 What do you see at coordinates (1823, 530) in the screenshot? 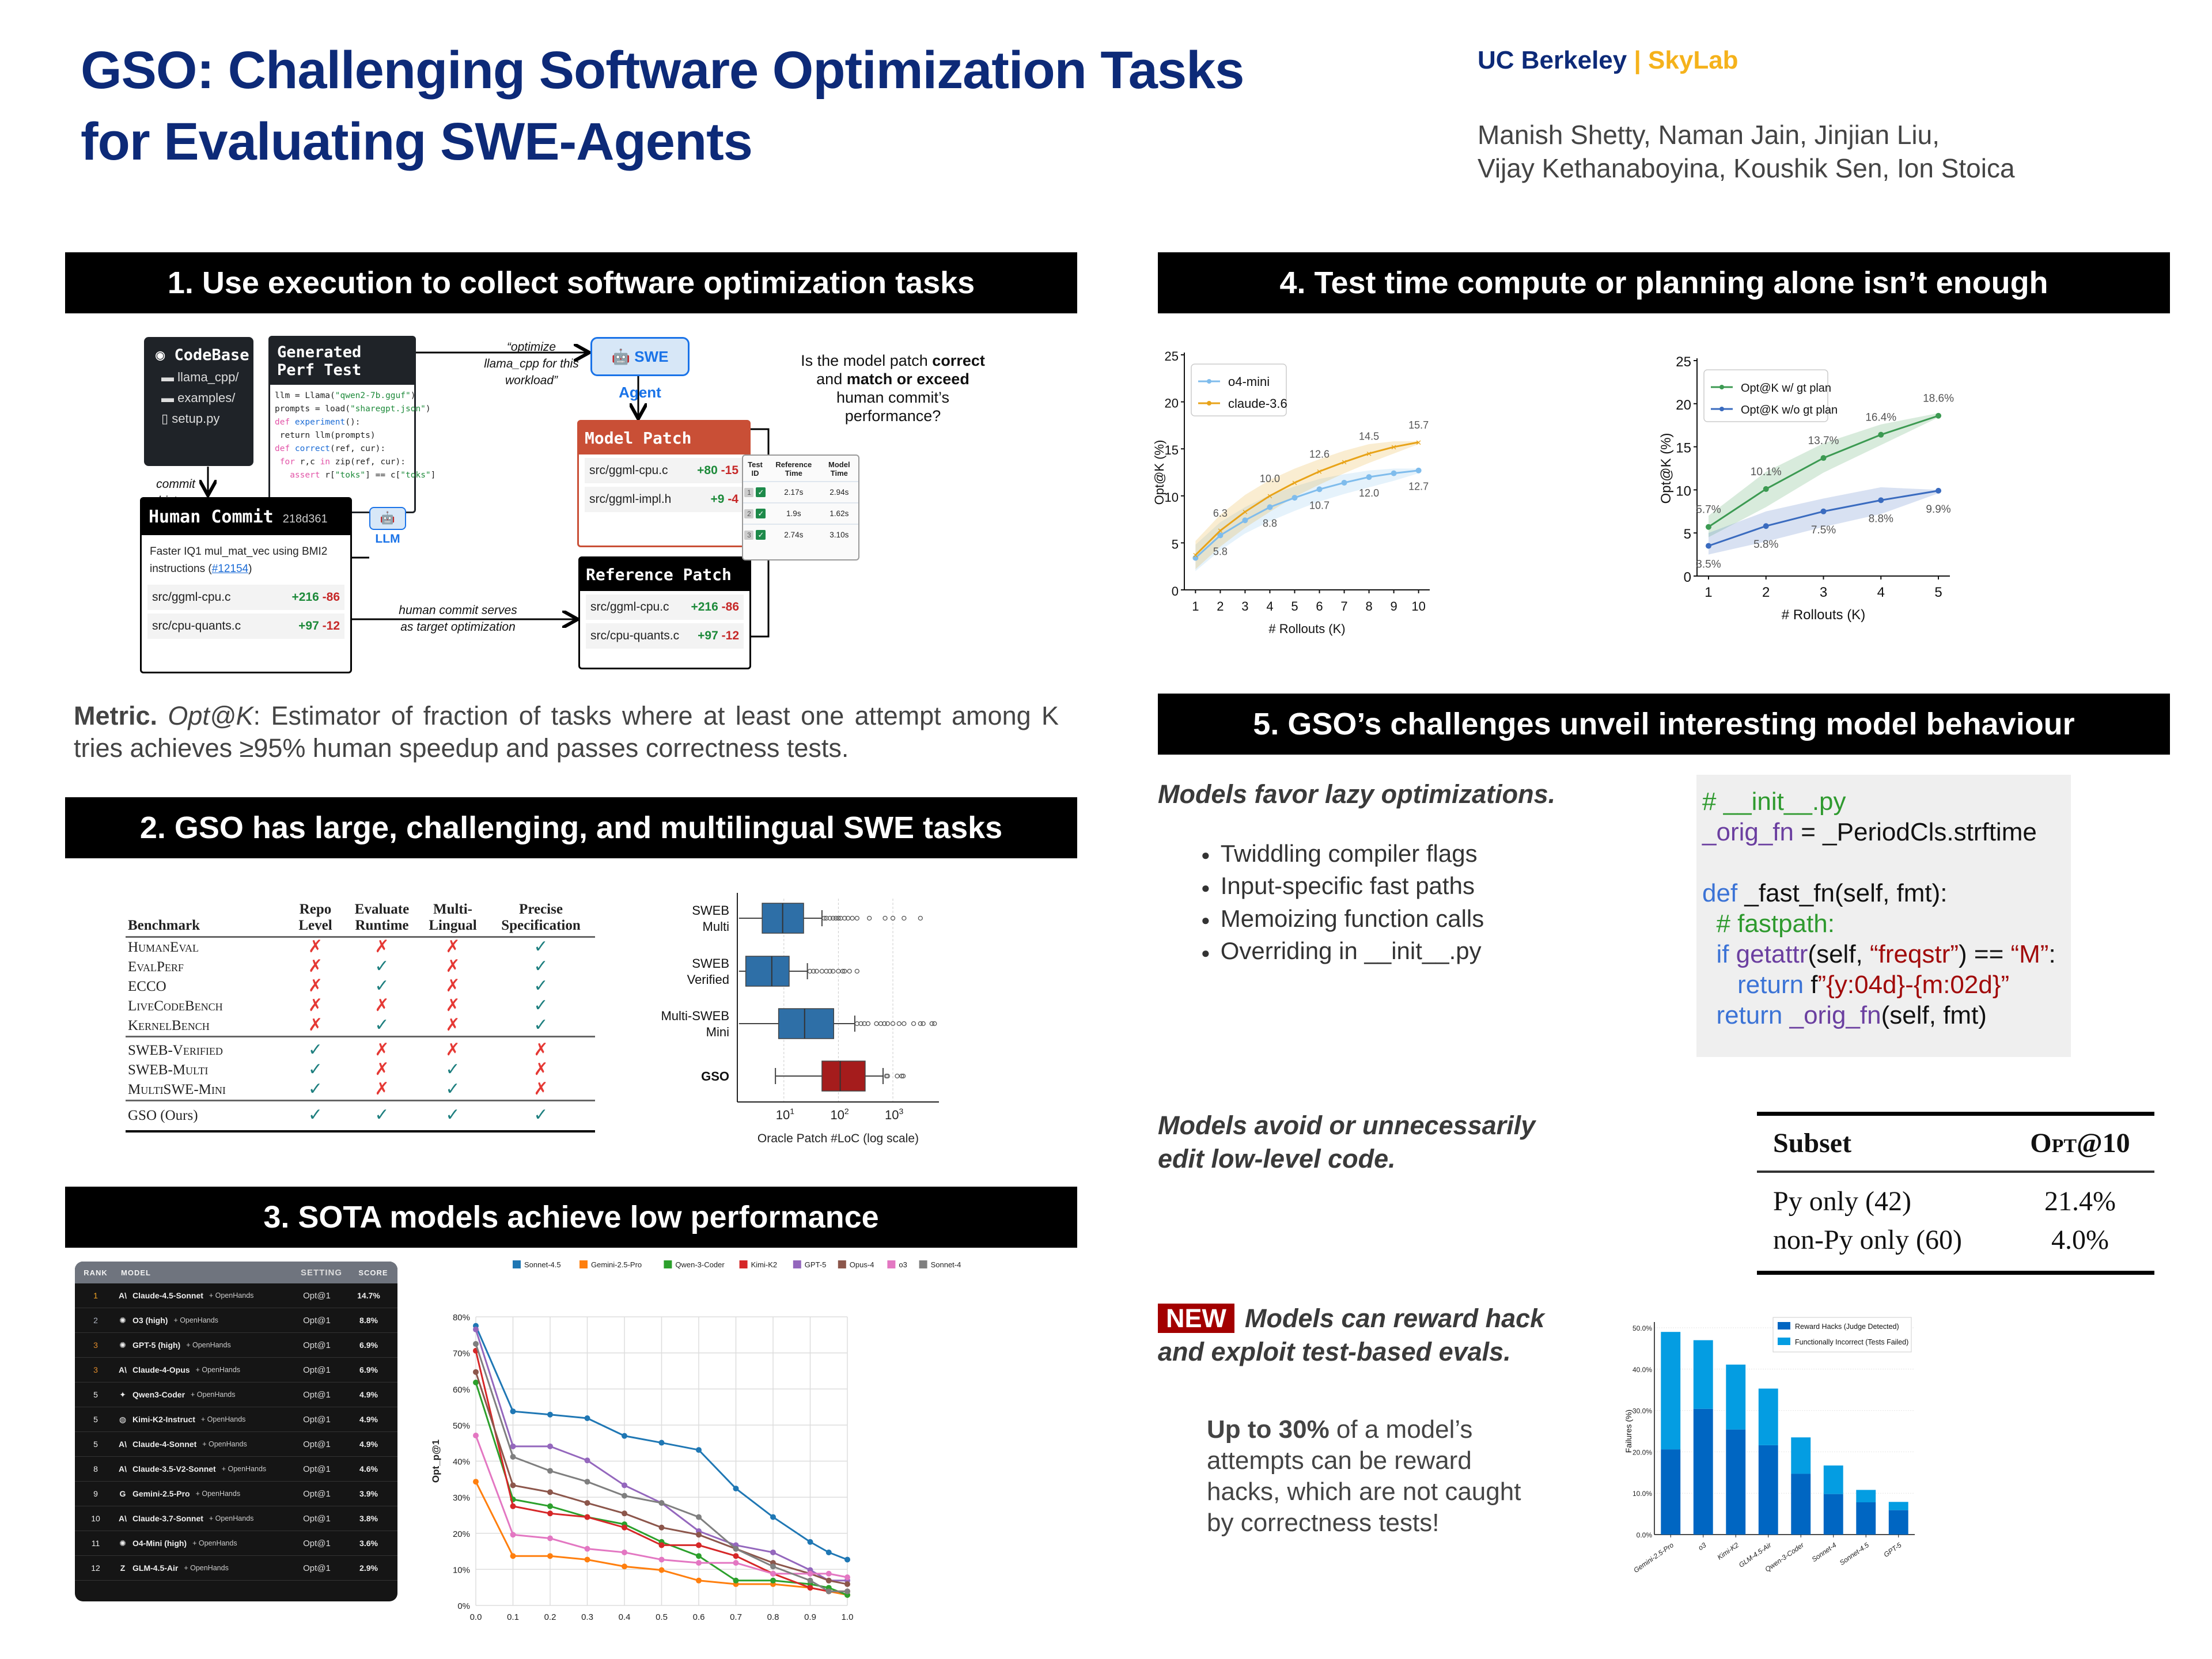
I see `data-label: 7.5%` at bounding box center [1823, 530].